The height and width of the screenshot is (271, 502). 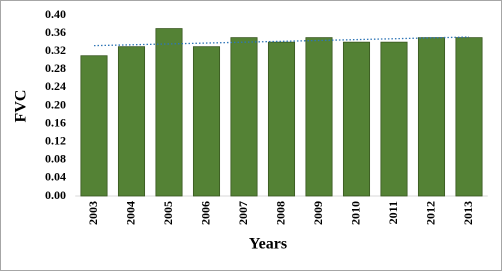 What do you see at coordinates (55, 159) in the screenshot?
I see `y-tick-label: 0.08` at bounding box center [55, 159].